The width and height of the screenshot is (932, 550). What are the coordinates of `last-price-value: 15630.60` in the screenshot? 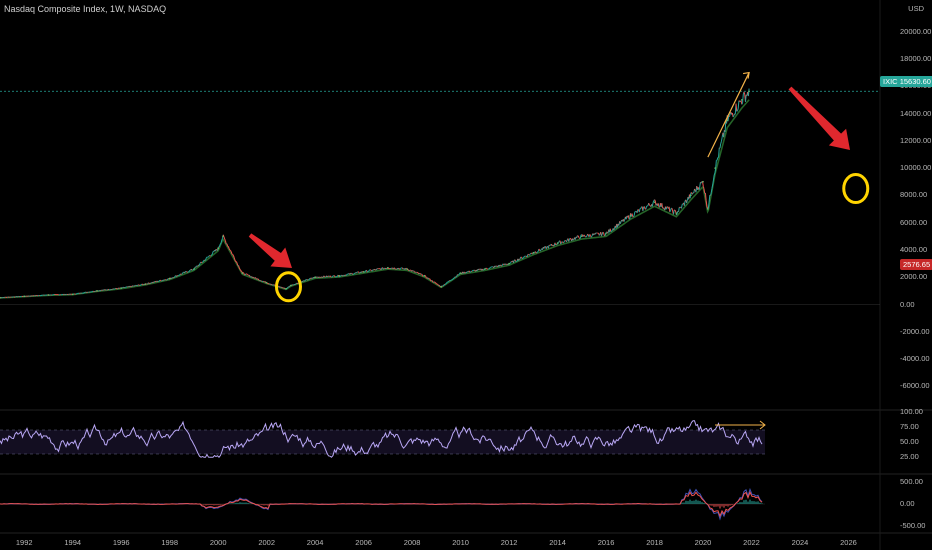 It's located at (915, 81).